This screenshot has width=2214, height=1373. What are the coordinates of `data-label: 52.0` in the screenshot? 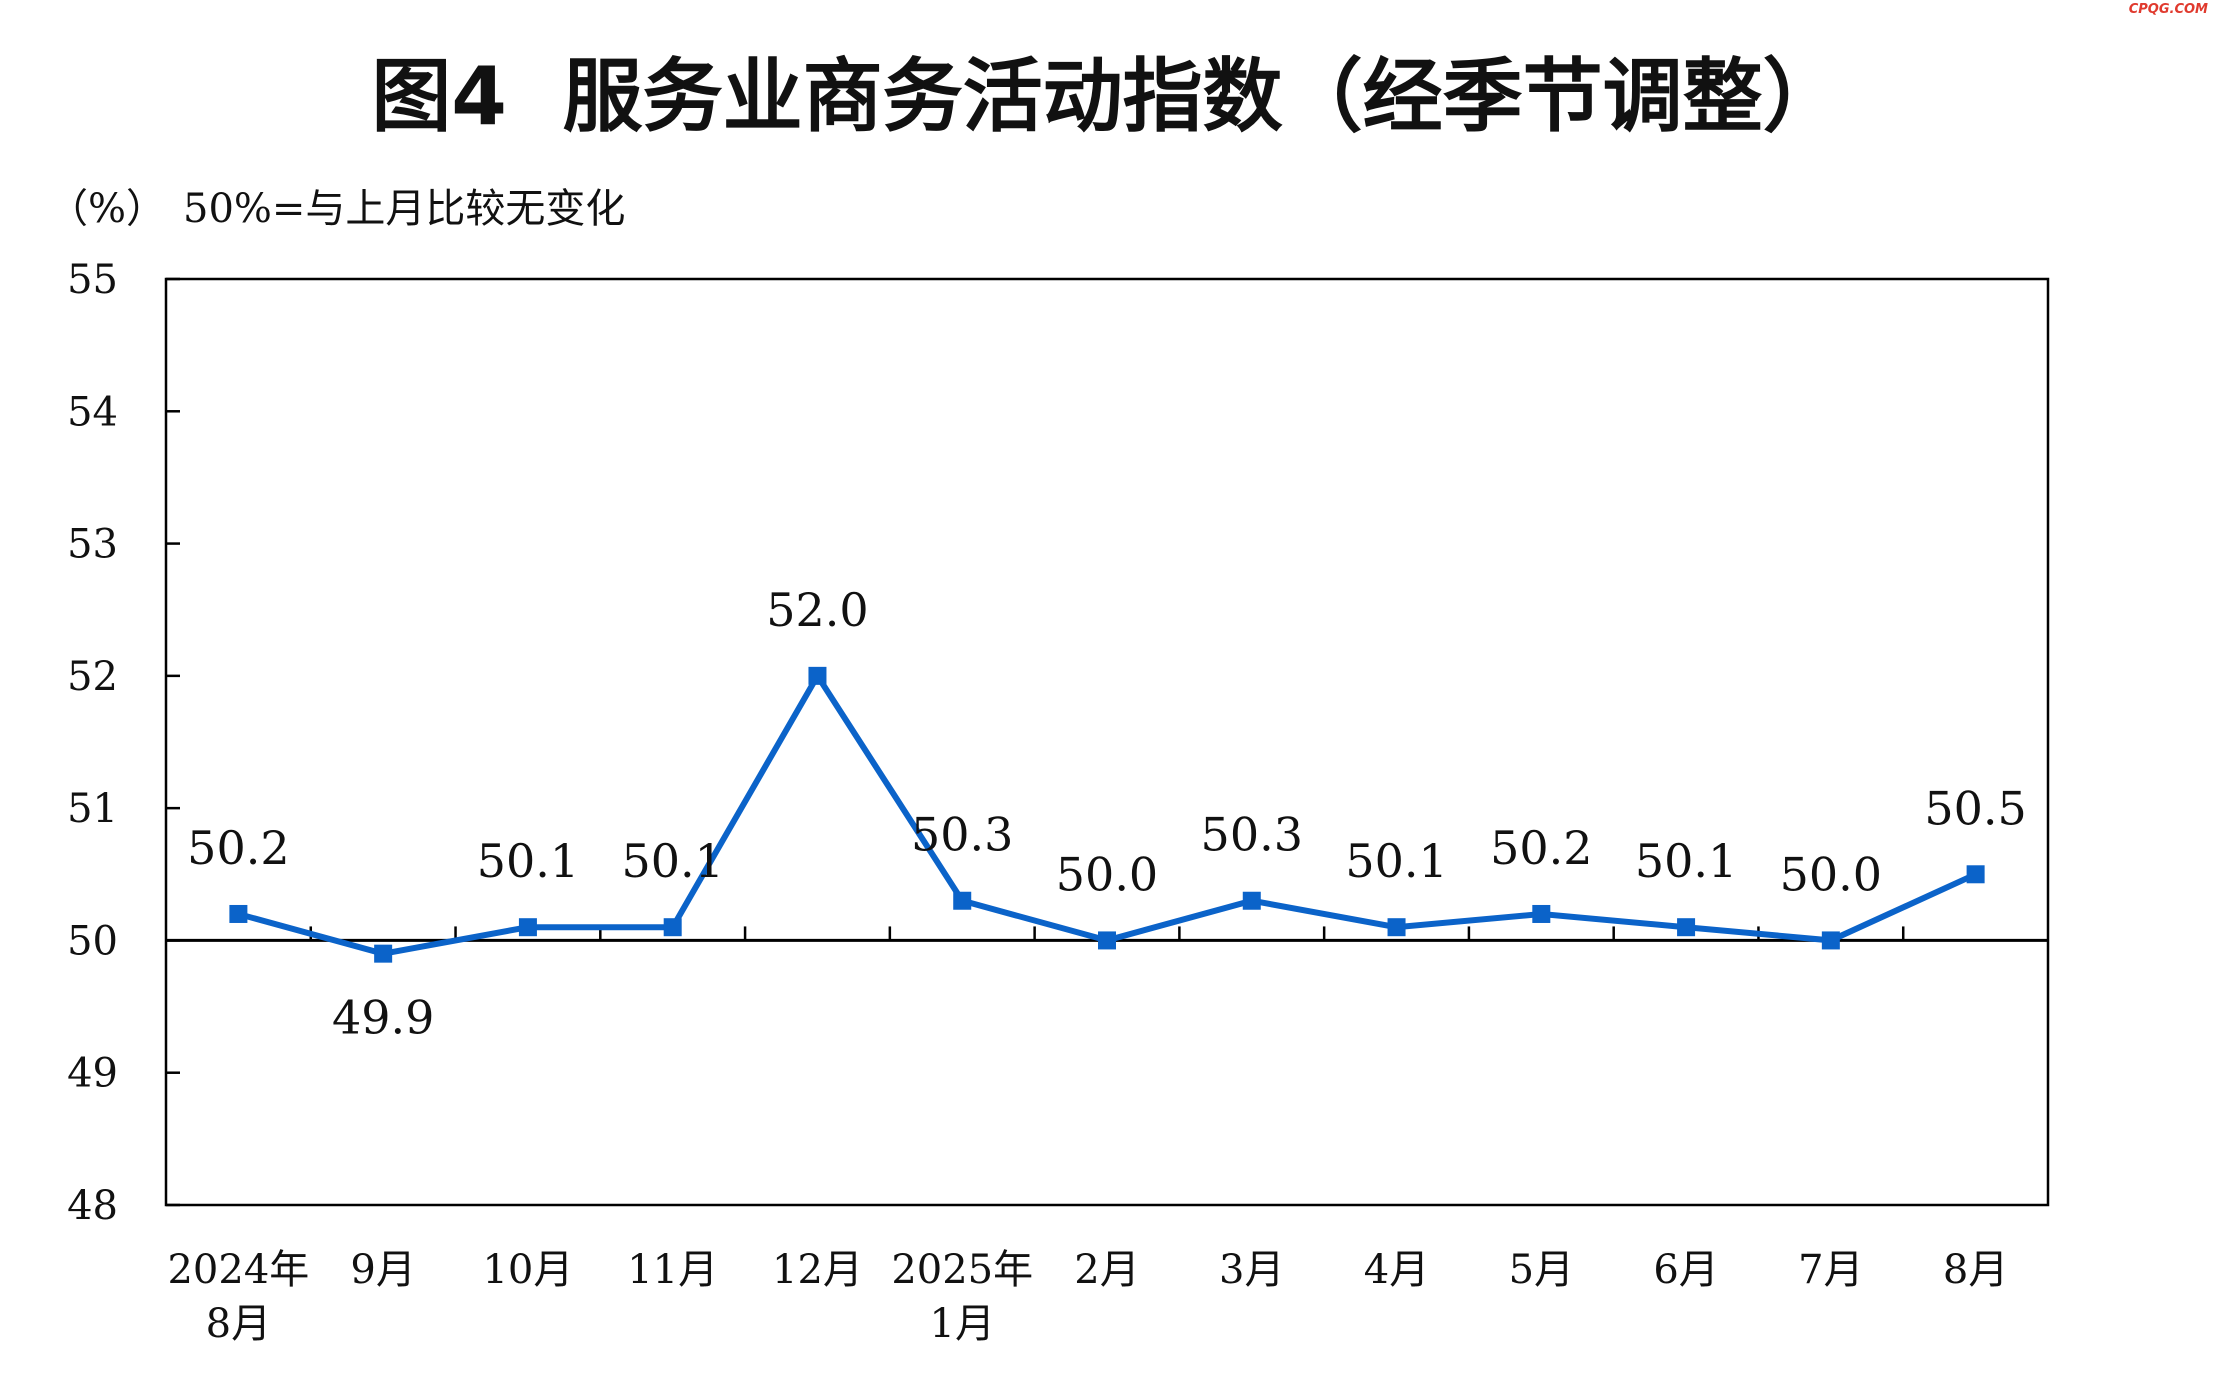 It's located at (817, 610).